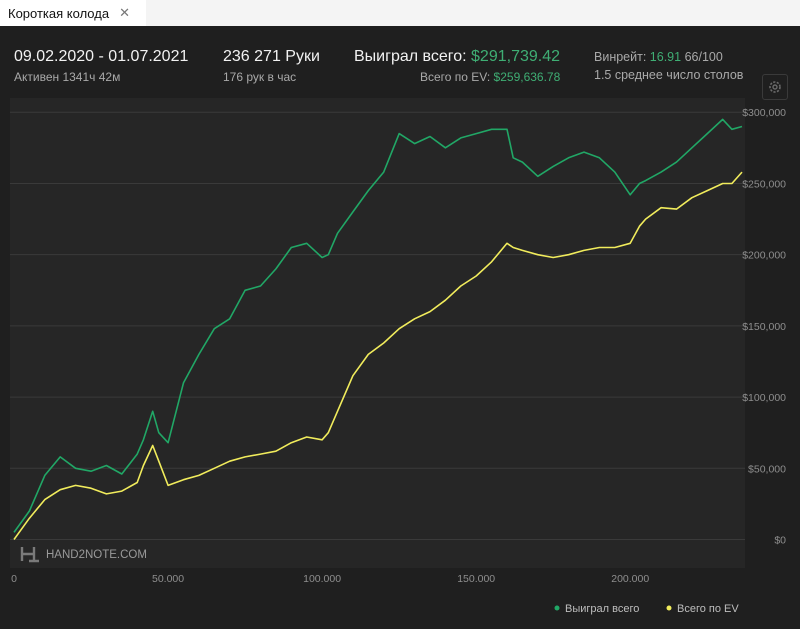 The width and height of the screenshot is (800, 629). What do you see at coordinates (764, 184) in the screenshot?
I see `y-tick-label: $250,000` at bounding box center [764, 184].